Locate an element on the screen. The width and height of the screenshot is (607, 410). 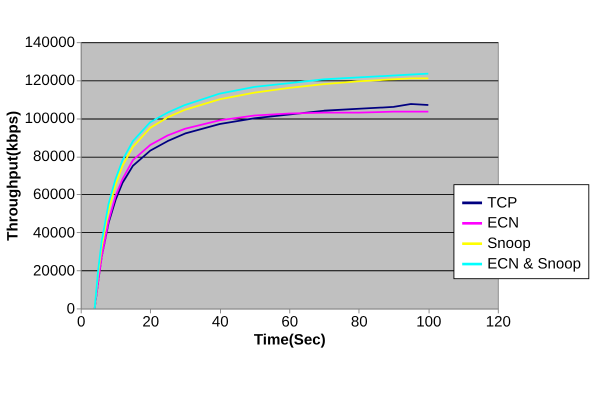
y-tick-label: 20000 is located at coordinates (54, 271).